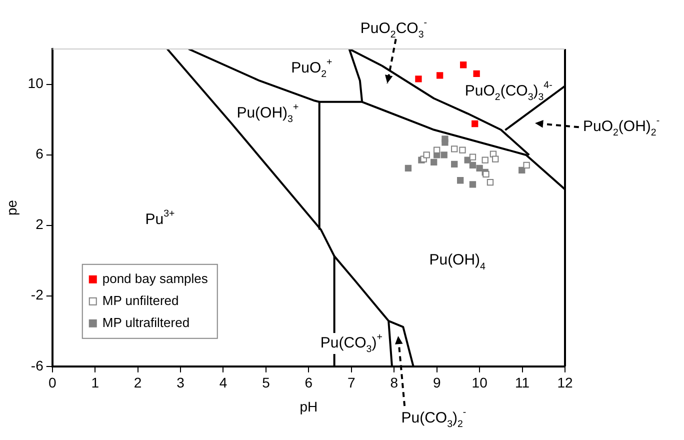 The image size is (684, 440). I want to click on y-tick-label: -2, so click(37, 294).